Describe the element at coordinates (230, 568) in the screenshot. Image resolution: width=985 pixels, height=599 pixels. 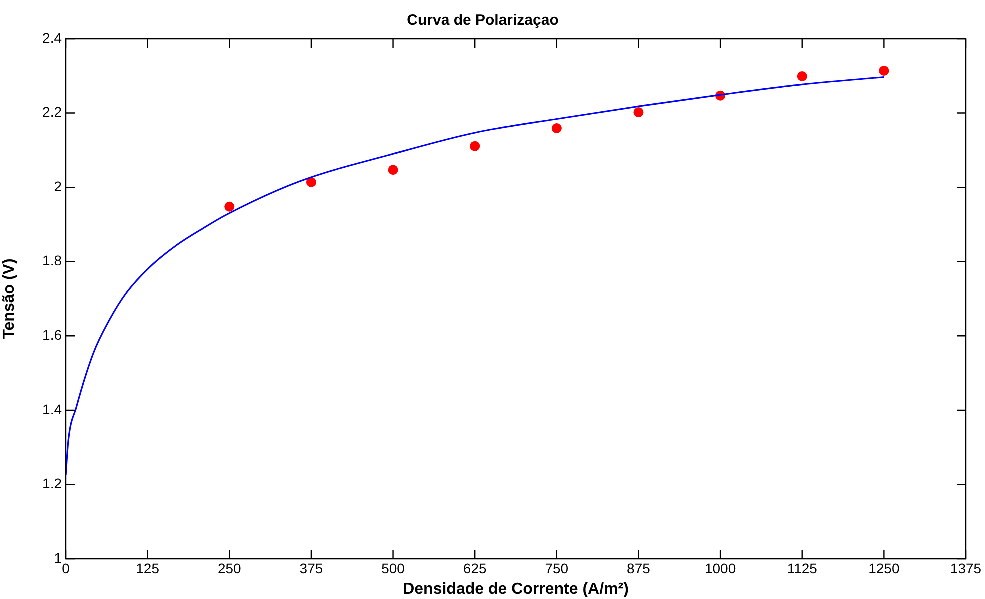
I see `x-tick-label: 250` at that location.